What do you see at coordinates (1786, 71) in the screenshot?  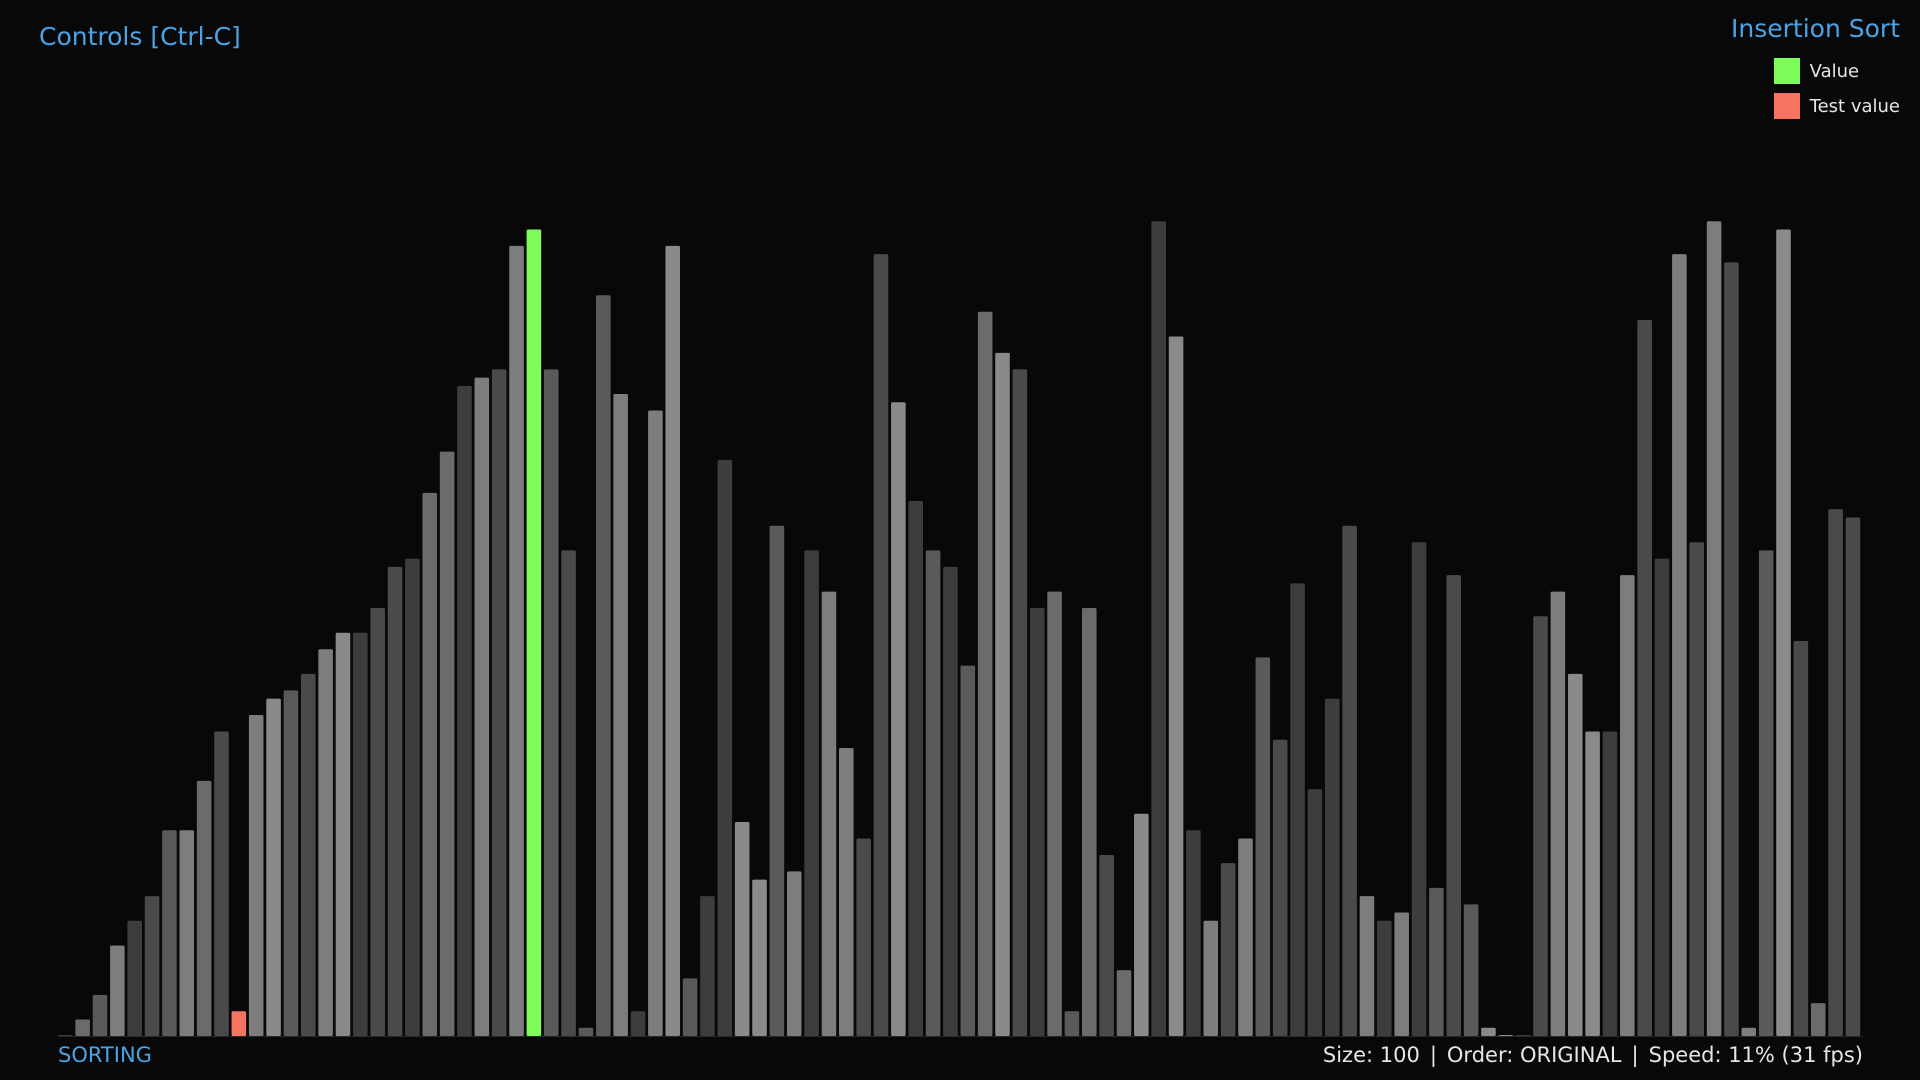 I see `value-color-swatch` at bounding box center [1786, 71].